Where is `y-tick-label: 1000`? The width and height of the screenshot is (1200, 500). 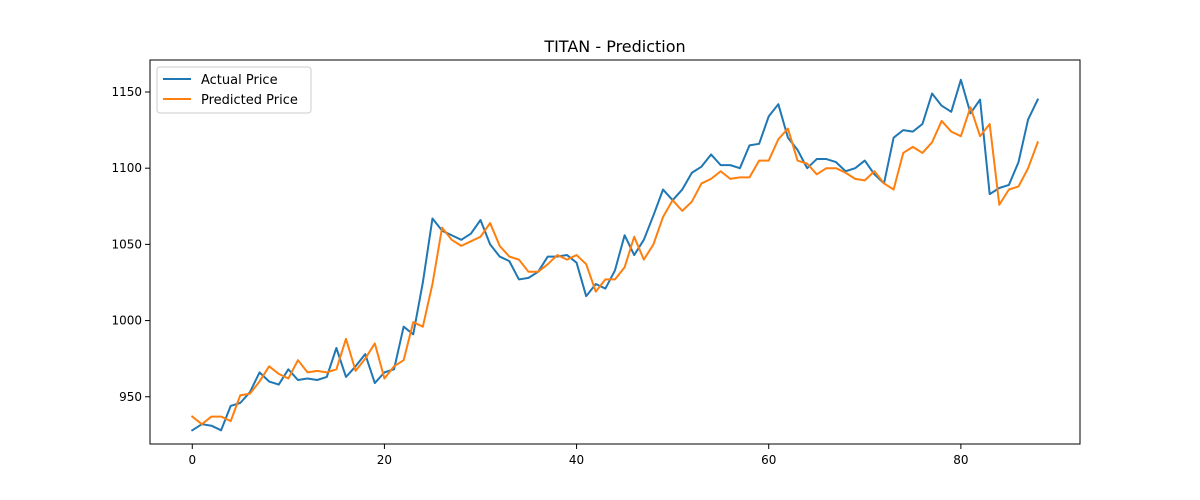
y-tick-label: 1000 is located at coordinates (126, 321).